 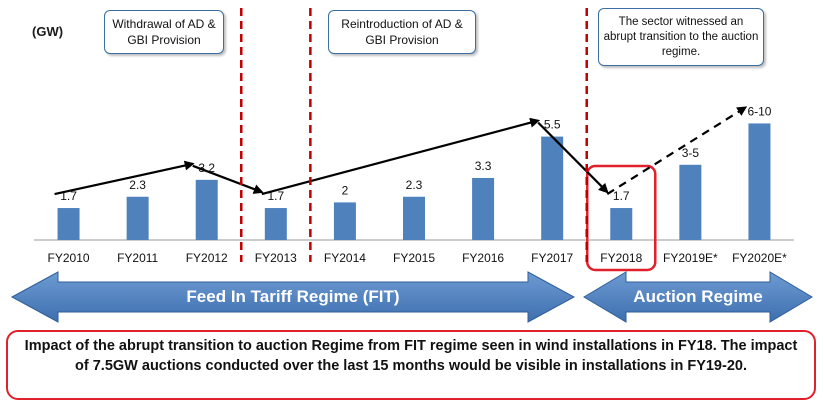 I want to click on auction-regime-band, so click(x=698, y=297).